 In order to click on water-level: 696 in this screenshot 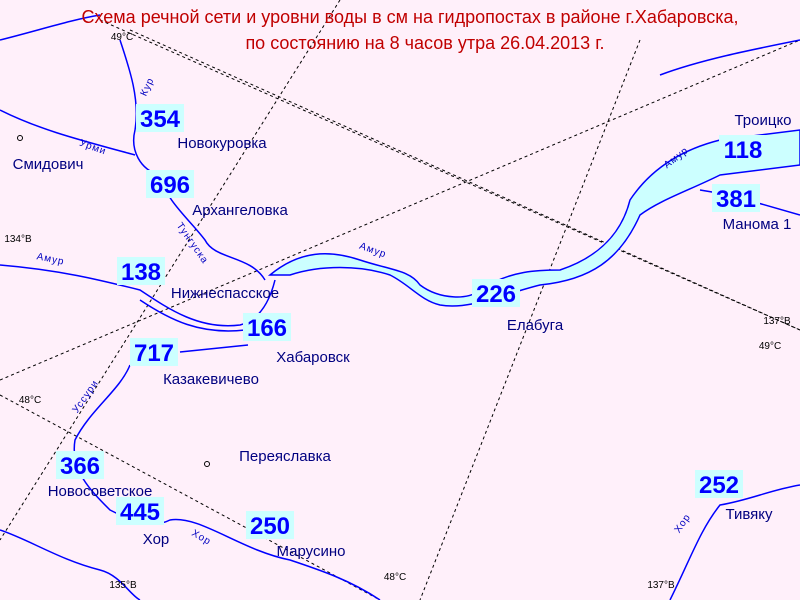, I will do `click(170, 185)`.